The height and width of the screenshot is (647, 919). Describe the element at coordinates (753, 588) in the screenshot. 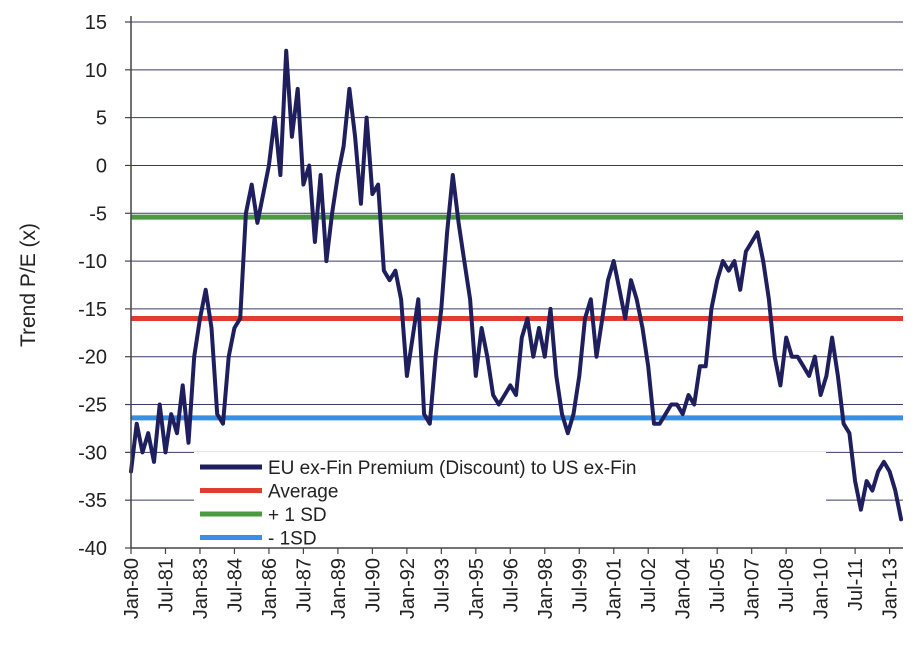

I see `x-tick-label: Jan-07` at that location.